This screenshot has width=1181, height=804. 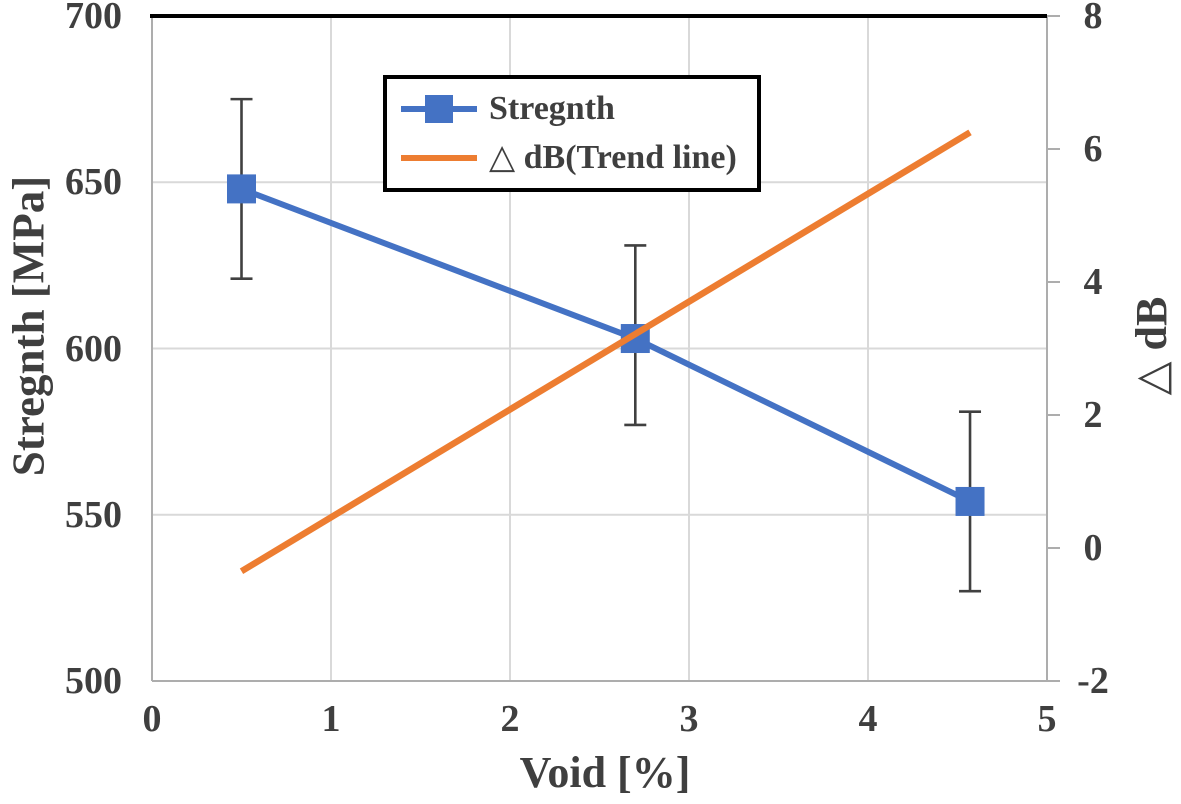 What do you see at coordinates (439, 109) in the screenshot?
I see `strength-series-icon` at bounding box center [439, 109].